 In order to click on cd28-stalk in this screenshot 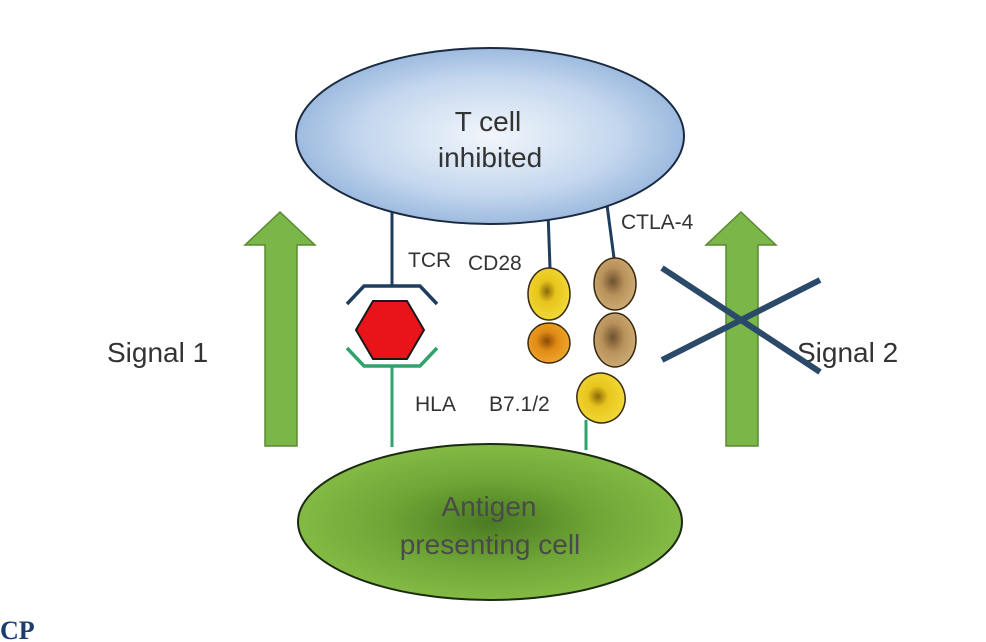, I will do `click(549, 240)`.